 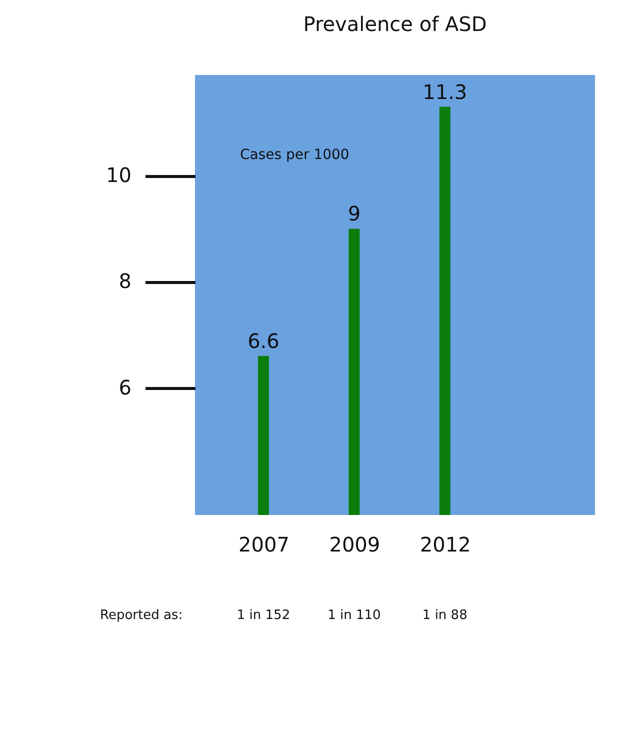 What do you see at coordinates (264, 340) in the screenshot?
I see `data-label: 6.6` at bounding box center [264, 340].